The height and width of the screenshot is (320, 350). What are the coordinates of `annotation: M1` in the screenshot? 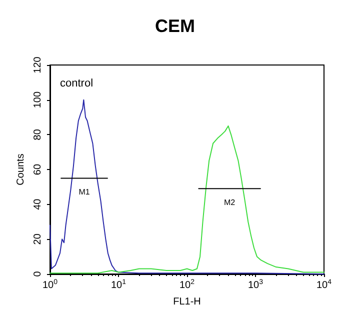 It's located at (84, 192).